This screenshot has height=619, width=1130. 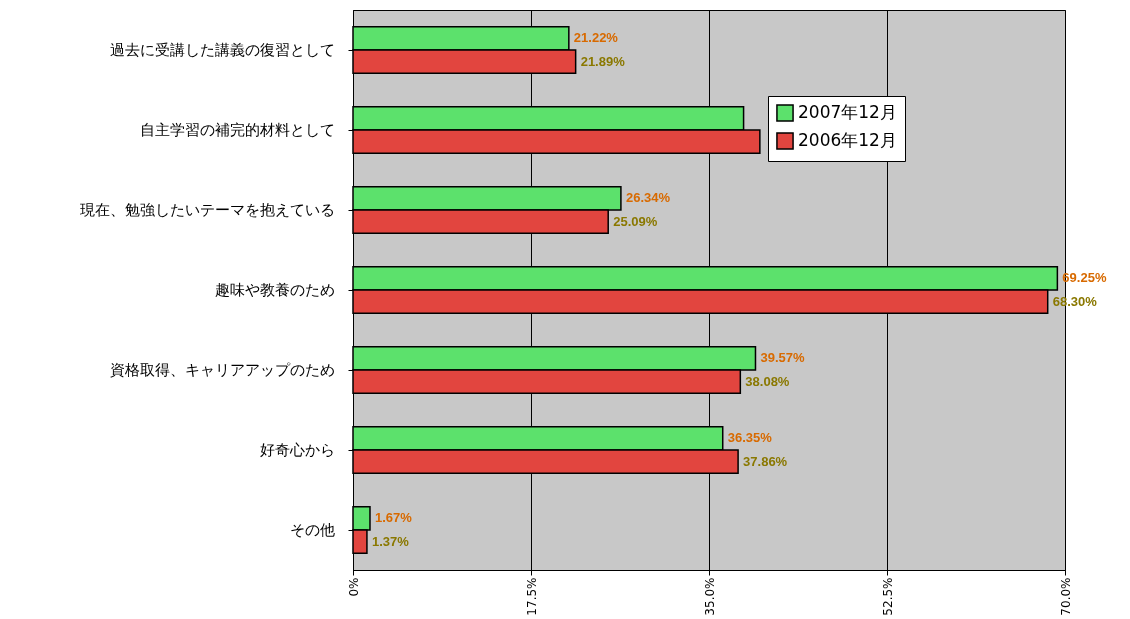 I want to click on y-tick-label: 好奇心から, so click(x=297, y=450).